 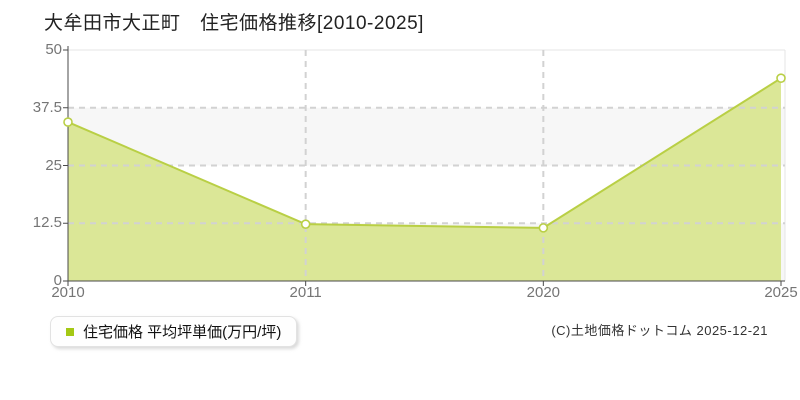 What do you see at coordinates (659, 330) in the screenshot?
I see `copyright-text: (C)土地価格ドットコム 2025-12-21` at bounding box center [659, 330].